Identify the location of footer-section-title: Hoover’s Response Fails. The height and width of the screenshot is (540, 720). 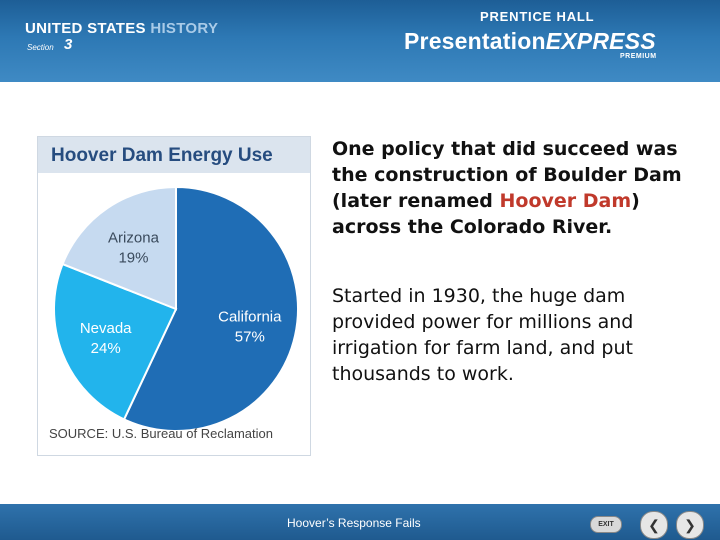
(354, 523).